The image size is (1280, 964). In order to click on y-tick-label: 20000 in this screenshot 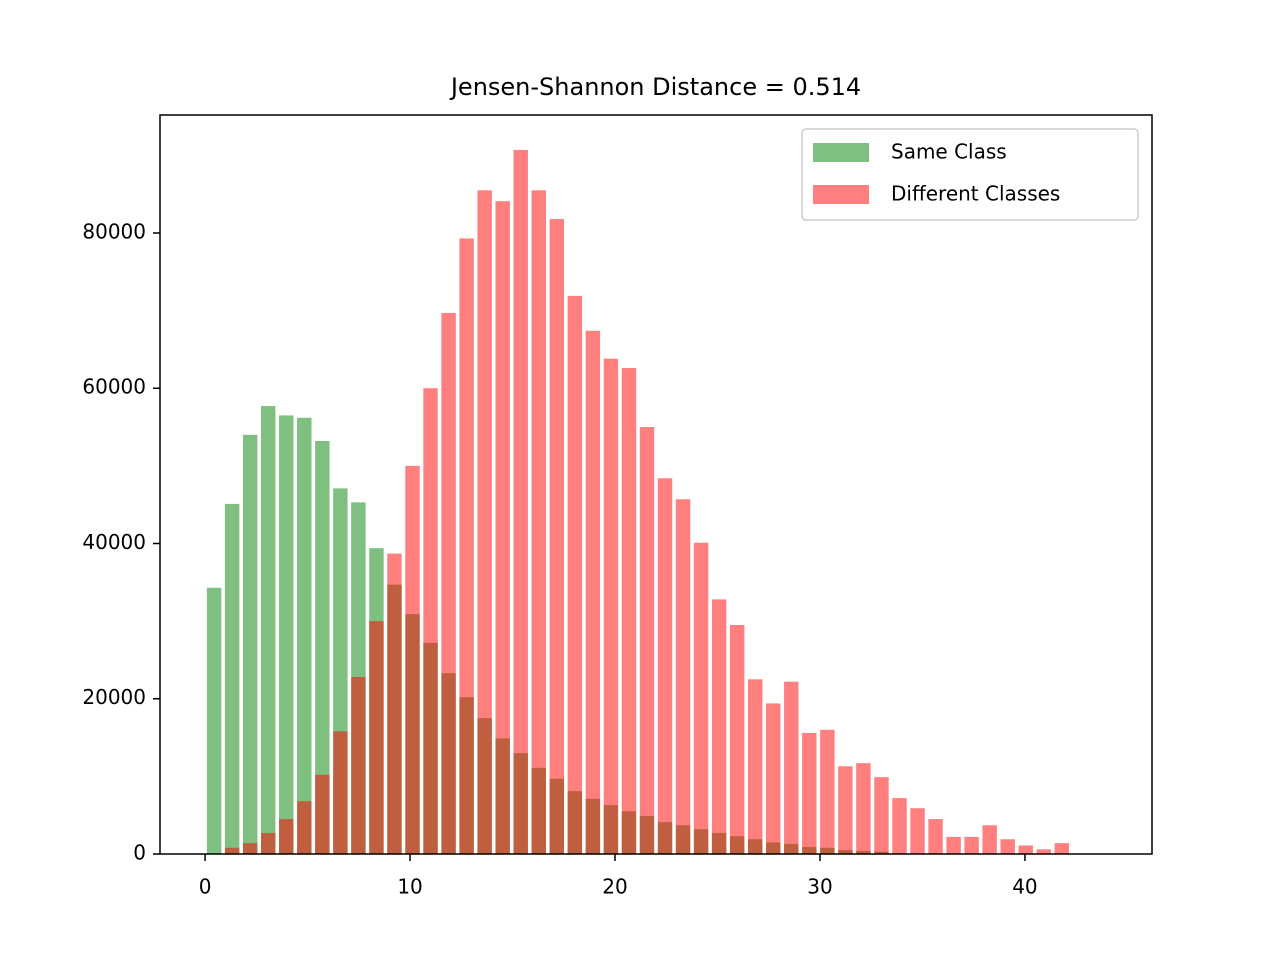, I will do `click(114, 697)`.